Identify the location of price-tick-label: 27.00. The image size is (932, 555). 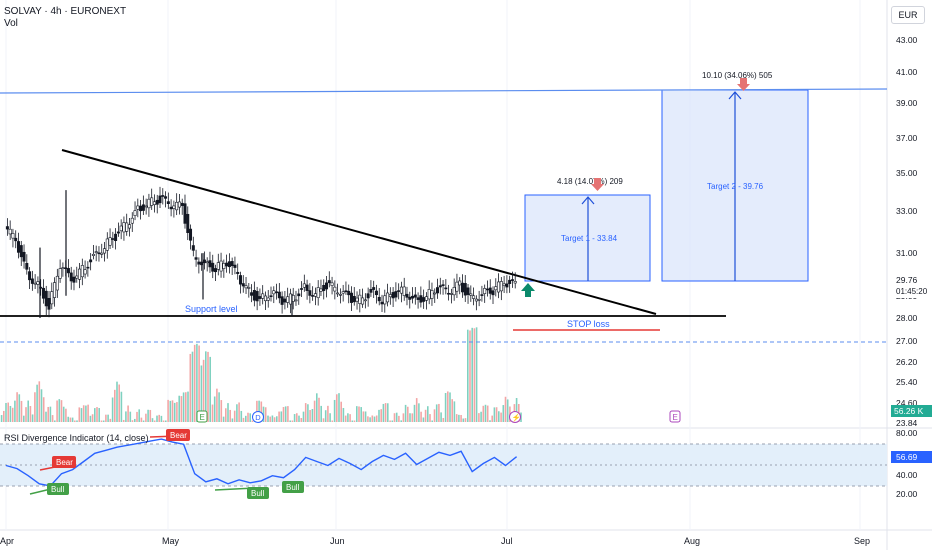
(907, 341).